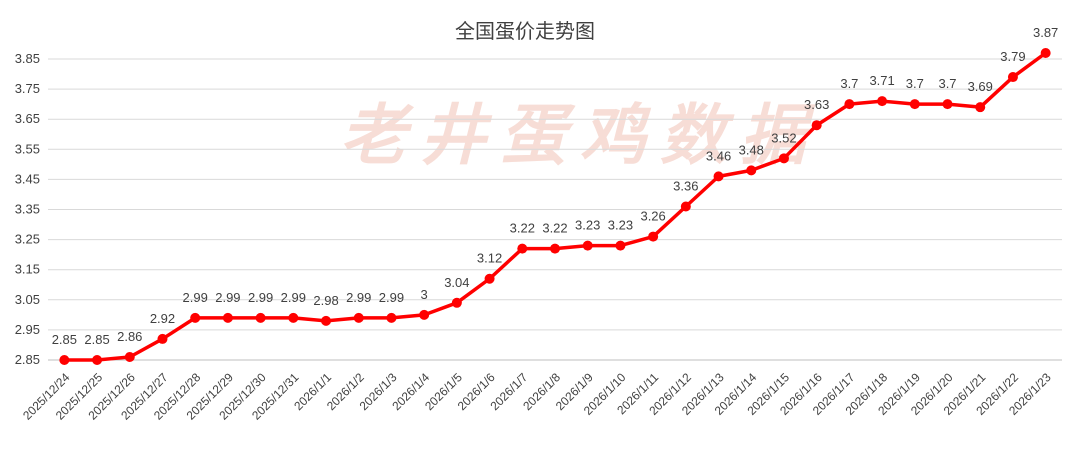 Image resolution: width=1080 pixels, height=450 pixels. I want to click on chart-title: 全国蛋价走势图, so click(525, 31).